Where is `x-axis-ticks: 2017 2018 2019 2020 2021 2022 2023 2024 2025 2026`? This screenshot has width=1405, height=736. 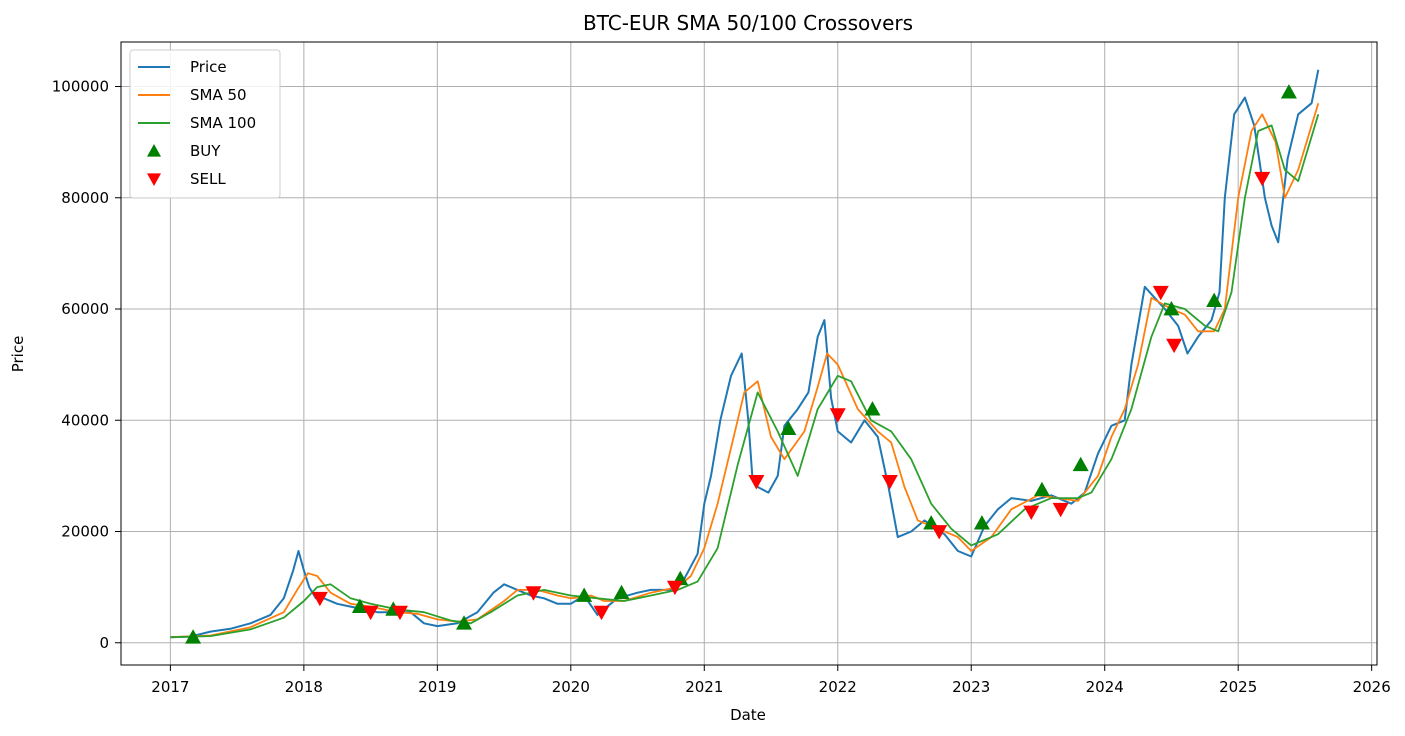 x-axis-ticks: 2017 2018 2019 2020 2021 2022 2023 2024 2025 2026 is located at coordinates (771, 680).